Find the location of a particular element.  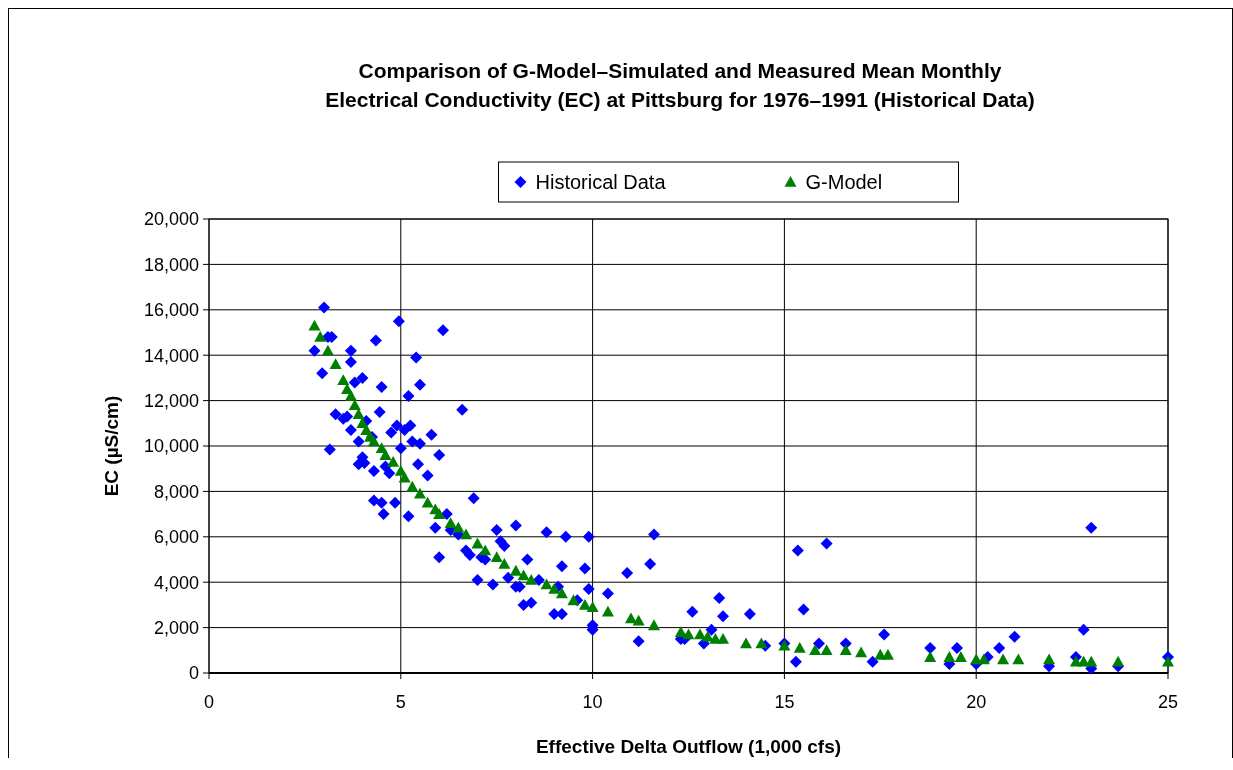

y-tick-label: 16,000 is located at coordinates (171, 310).